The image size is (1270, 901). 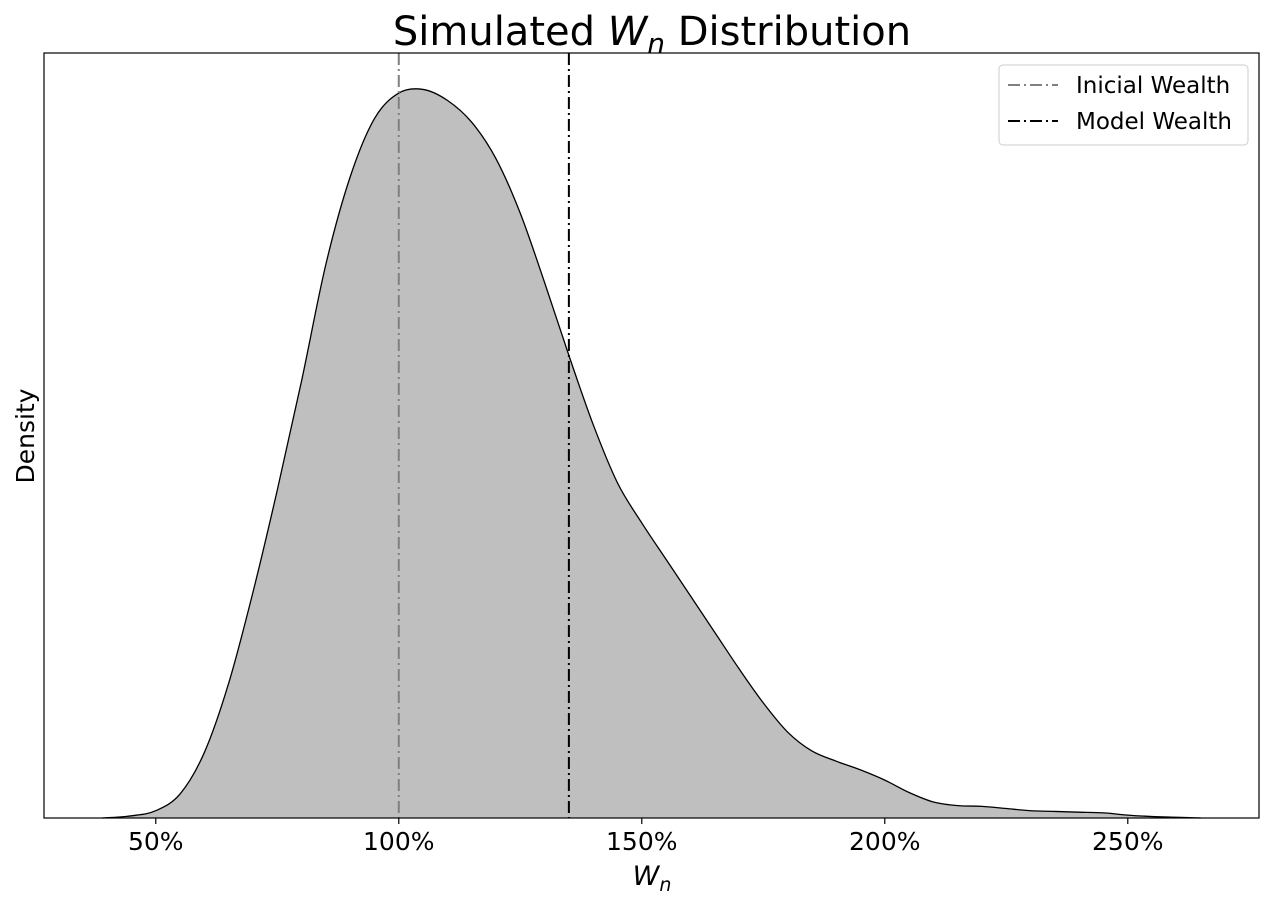 I want to click on x-axis-label-subscript: n, so click(x=665, y=885).